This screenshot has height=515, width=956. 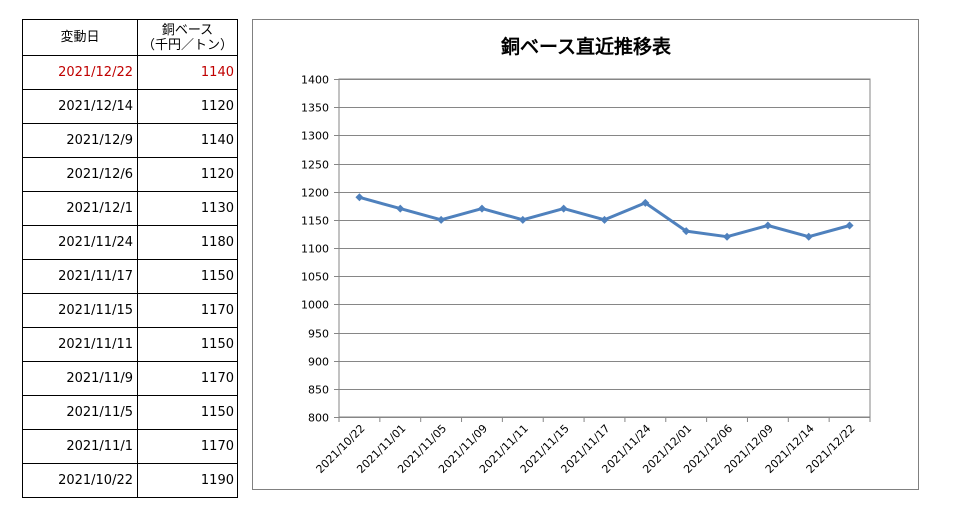 What do you see at coordinates (318, 334) in the screenshot?
I see `y-tick-label: 950` at bounding box center [318, 334].